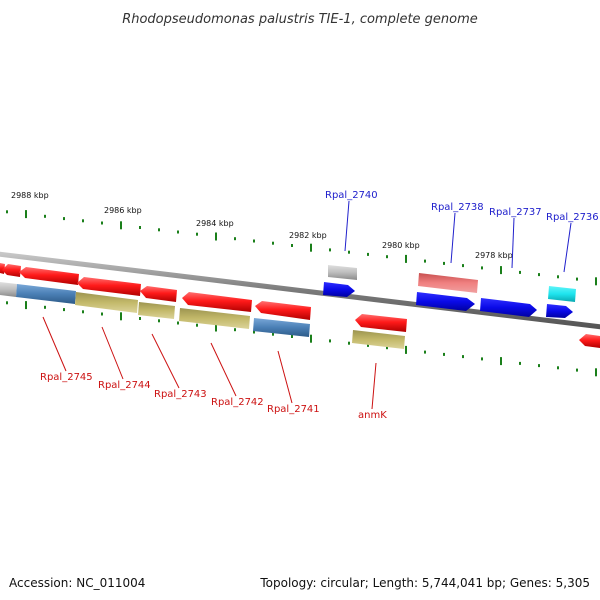 Image resolution: width=600 pixels, height=600 pixels. What do you see at coordinates (458, 236) in the screenshot?
I see `top-label-leaders` at bounding box center [458, 236].